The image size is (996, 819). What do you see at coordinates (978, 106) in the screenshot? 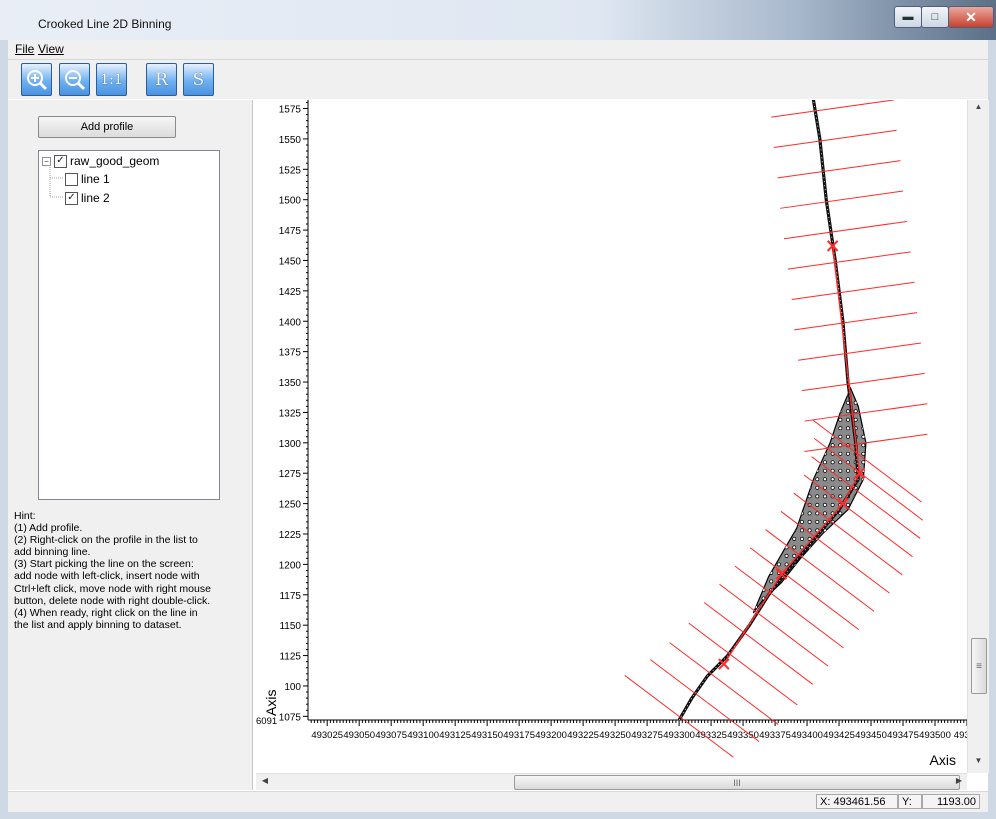
I see `arrow-up-icon: ▲` at bounding box center [978, 106].